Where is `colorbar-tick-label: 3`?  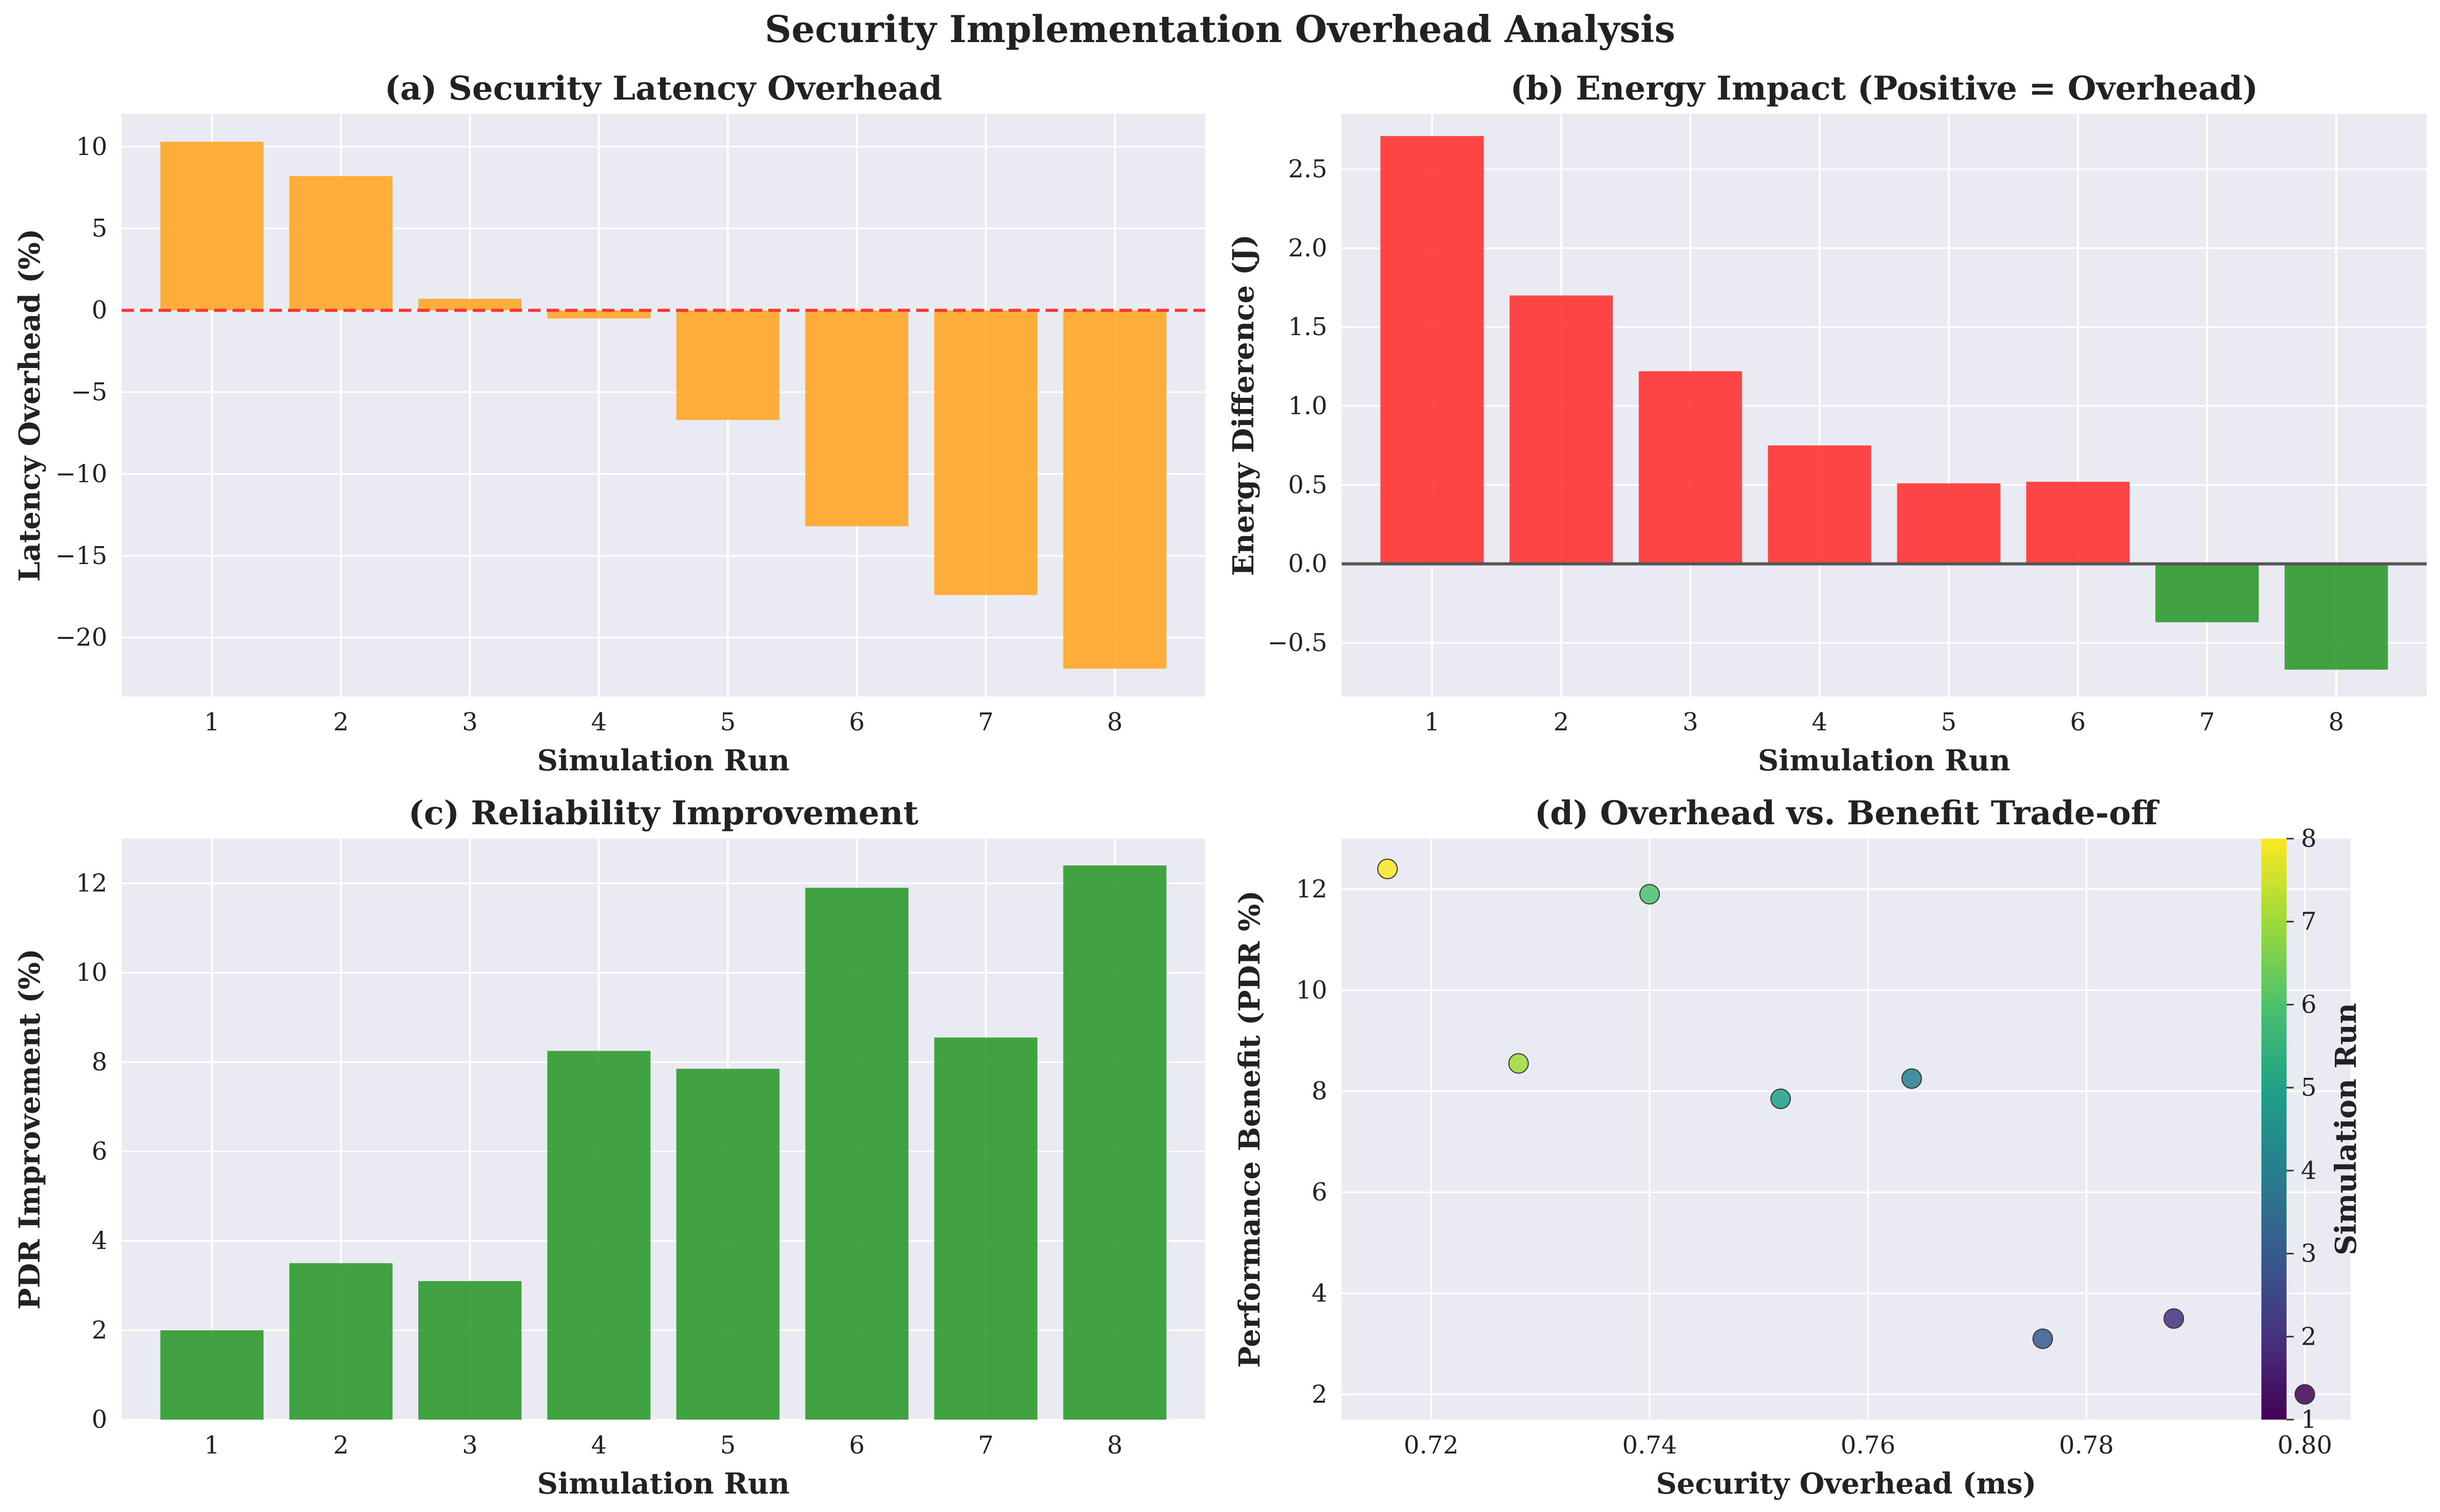
colorbar-tick-label: 3 is located at coordinates (2309, 1254).